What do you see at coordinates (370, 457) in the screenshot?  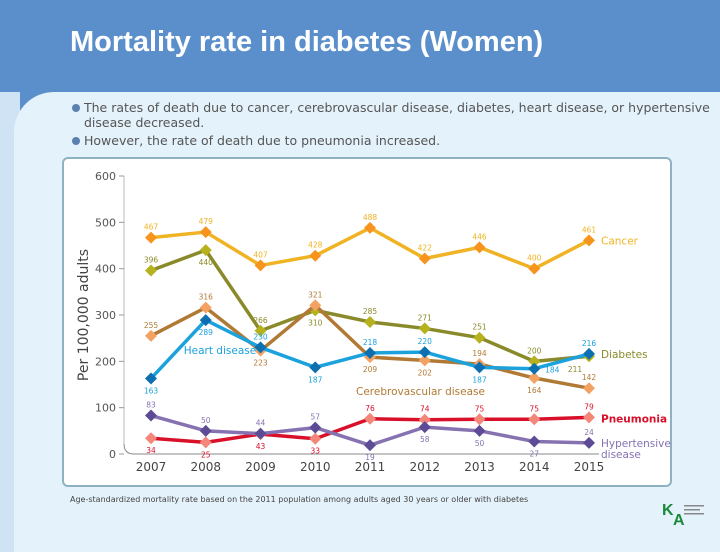 I see `data-label: 19` at bounding box center [370, 457].